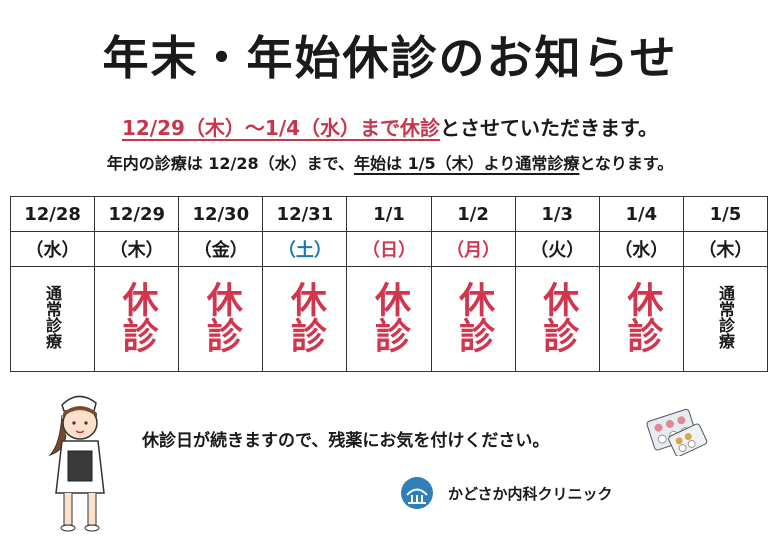 This screenshot has height=544, width=780. Describe the element at coordinates (641, 214) in the screenshot. I see `date-cell: 1/4` at that location.